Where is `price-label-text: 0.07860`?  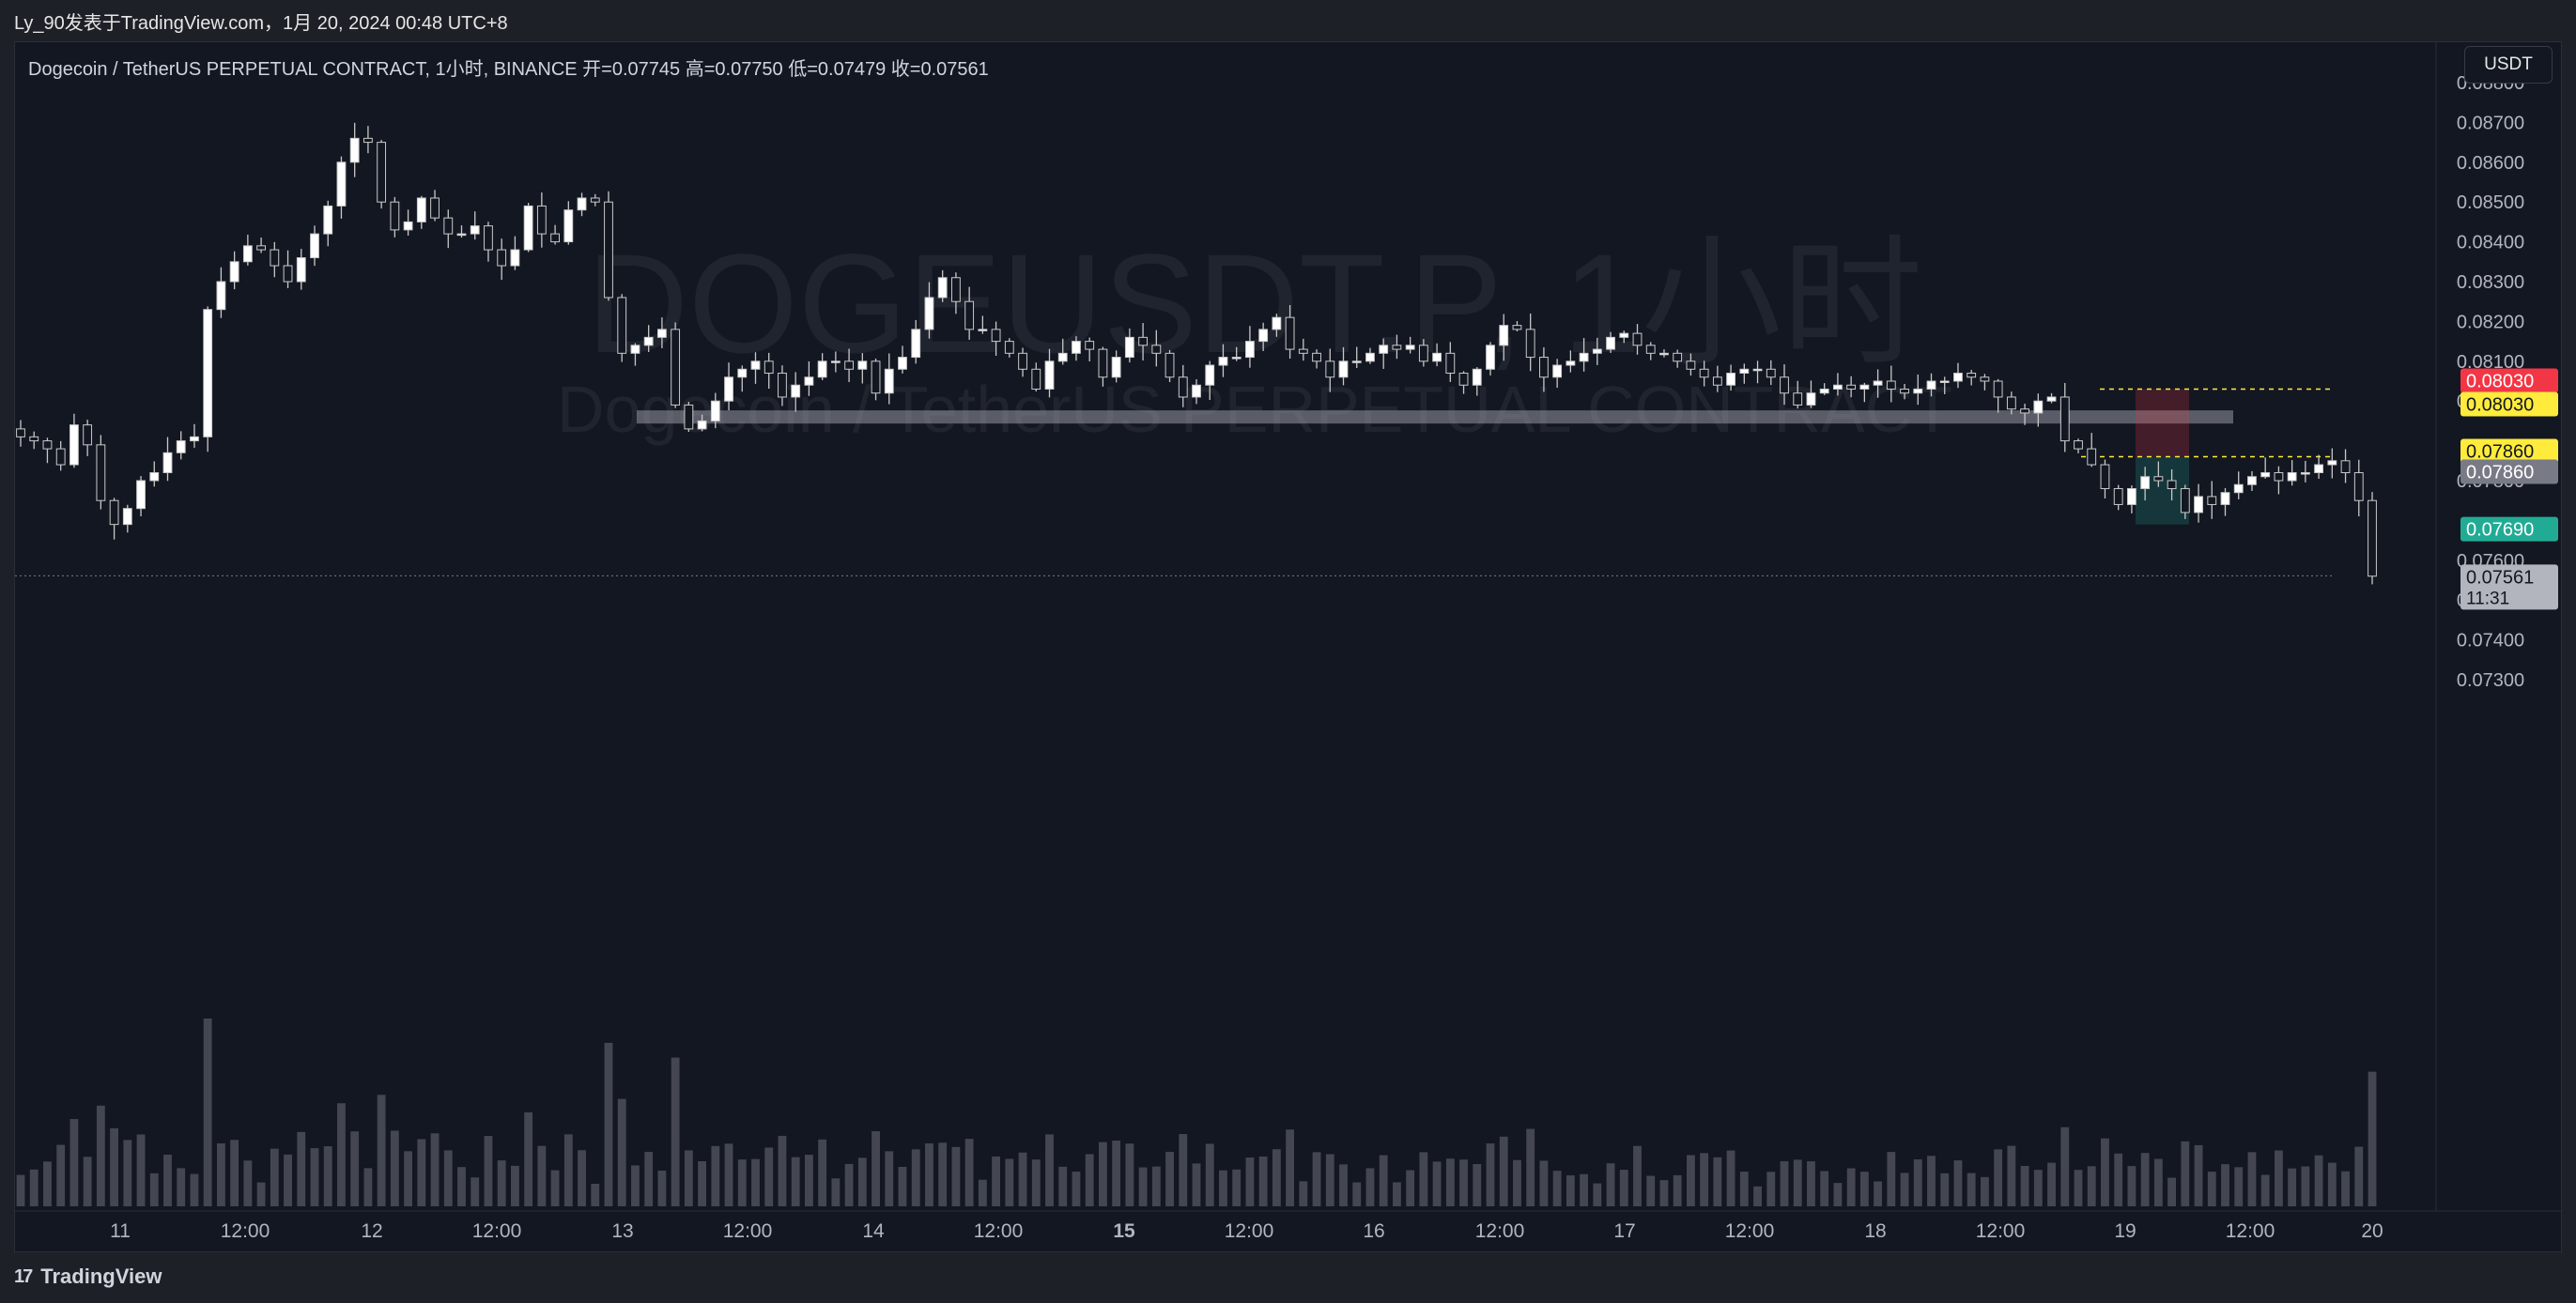 price-label-text: 0.07860 is located at coordinates (2500, 473).